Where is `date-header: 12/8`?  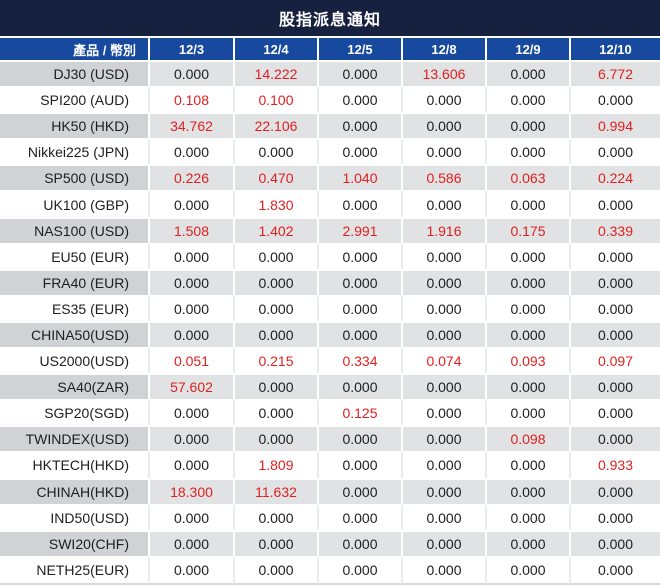
date-header: 12/8 is located at coordinates (443, 49).